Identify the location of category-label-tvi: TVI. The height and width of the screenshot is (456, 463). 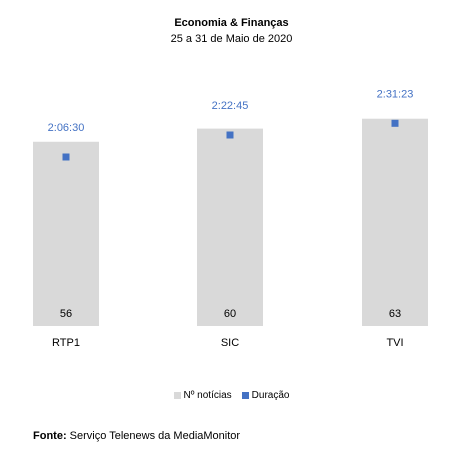
(394, 343).